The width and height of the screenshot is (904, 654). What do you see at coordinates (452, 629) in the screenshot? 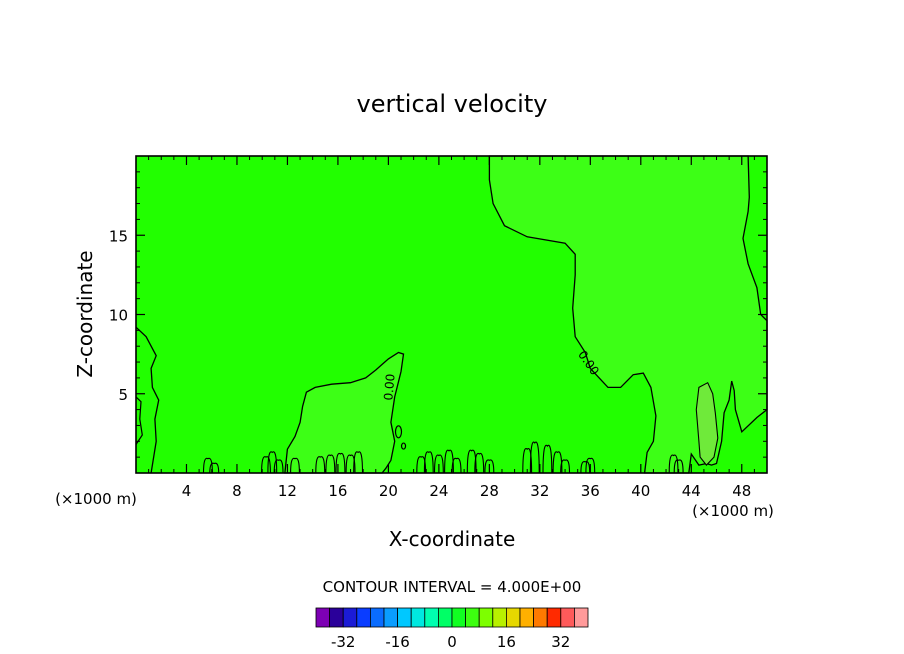
I see `colorbar: -32 -16 0 16 32` at bounding box center [452, 629].